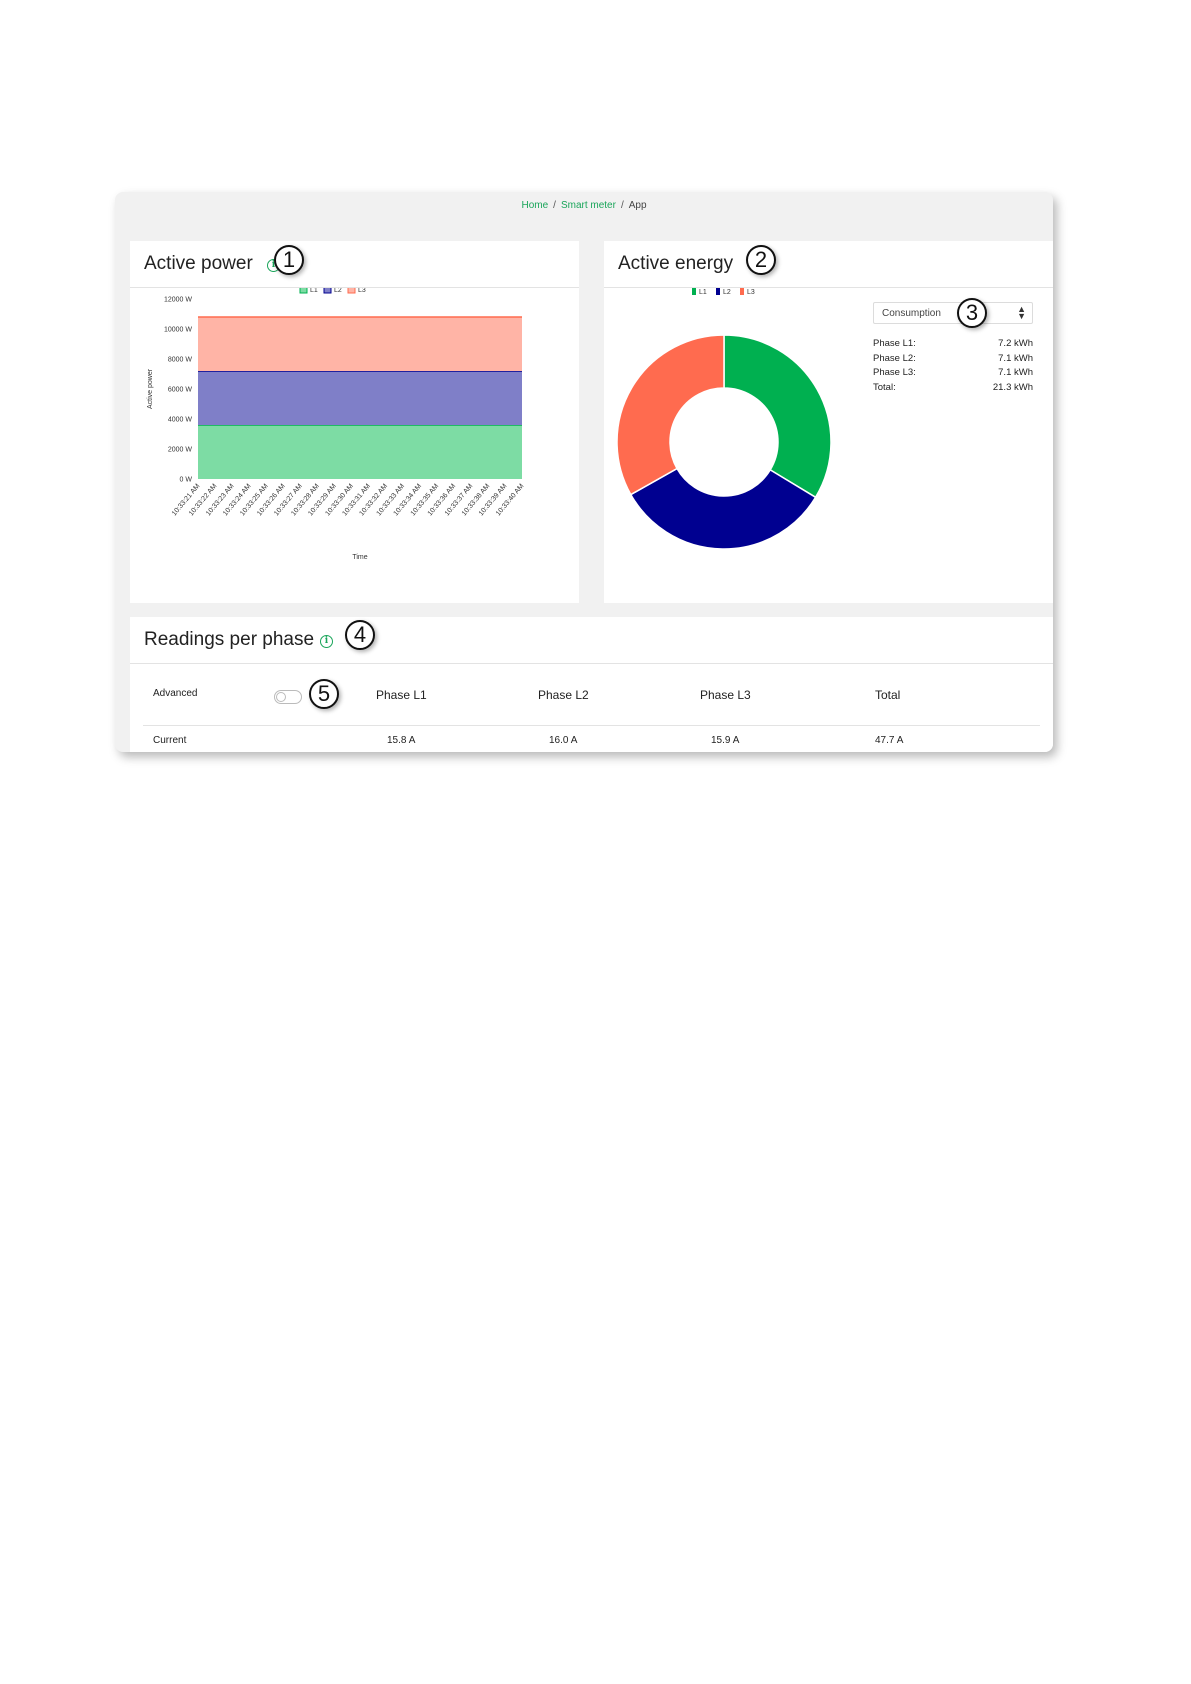 The image size is (1191, 1684). Describe the element at coordinates (563, 740) in the screenshot. I see `current-l2: 16.0 A` at that location.